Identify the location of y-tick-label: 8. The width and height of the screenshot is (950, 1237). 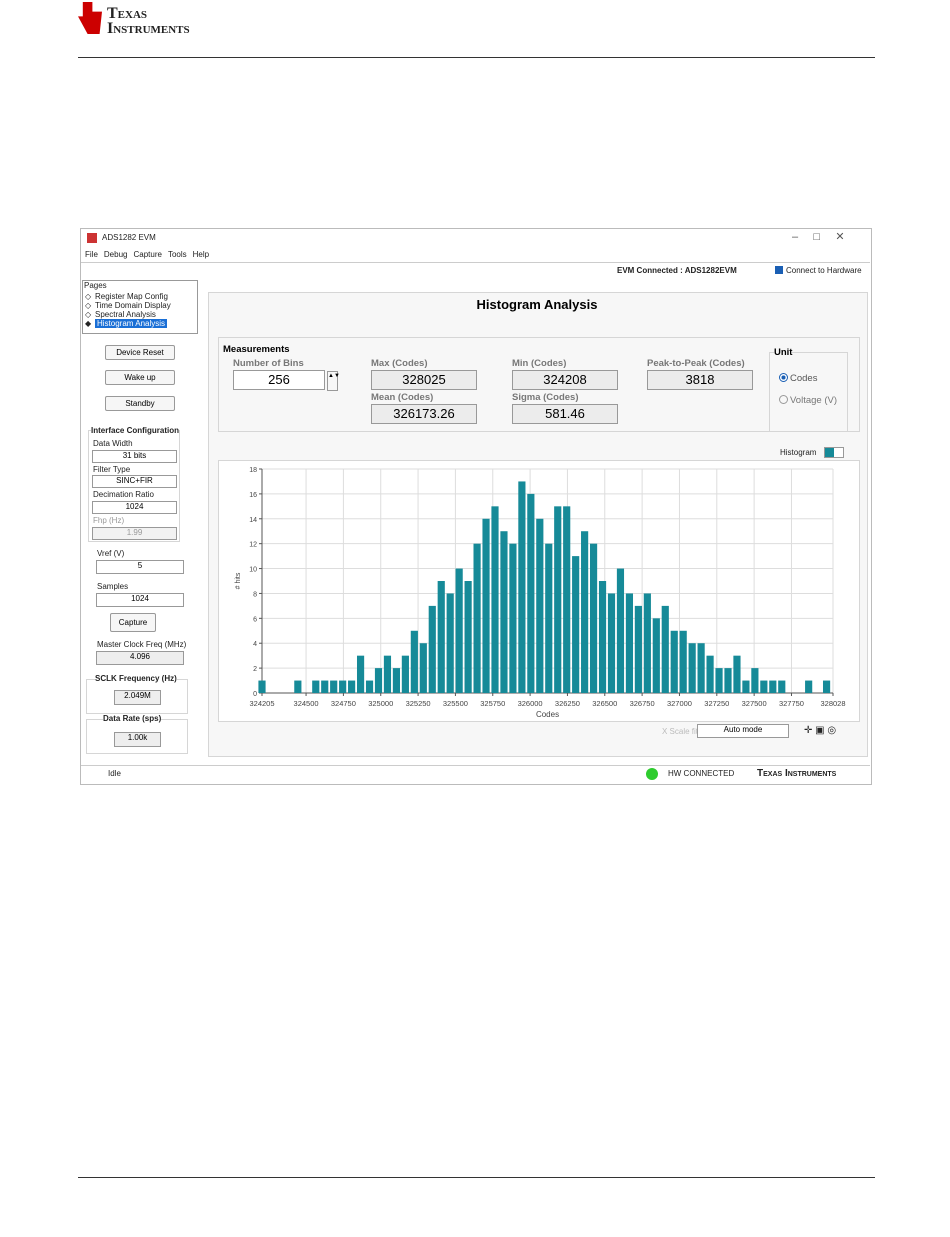
(255, 594).